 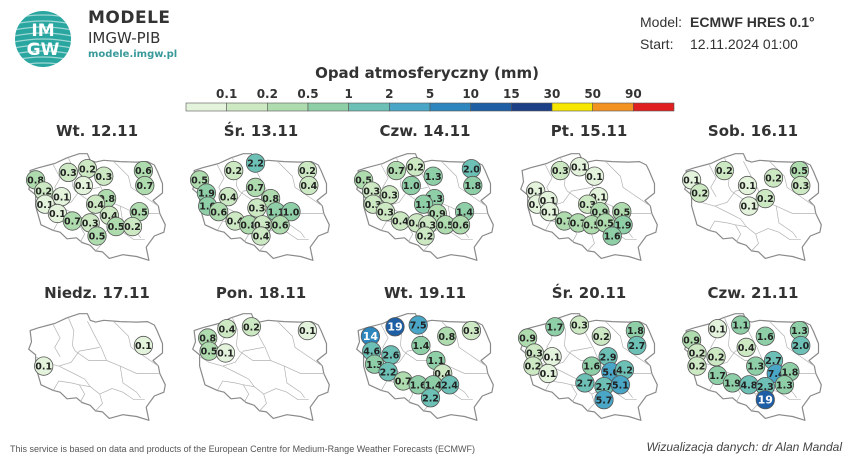 What do you see at coordinates (727, 22) in the screenshot?
I see `model-info: Model: ECMWF HRES 0.1°` at bounding box center [727, 22].